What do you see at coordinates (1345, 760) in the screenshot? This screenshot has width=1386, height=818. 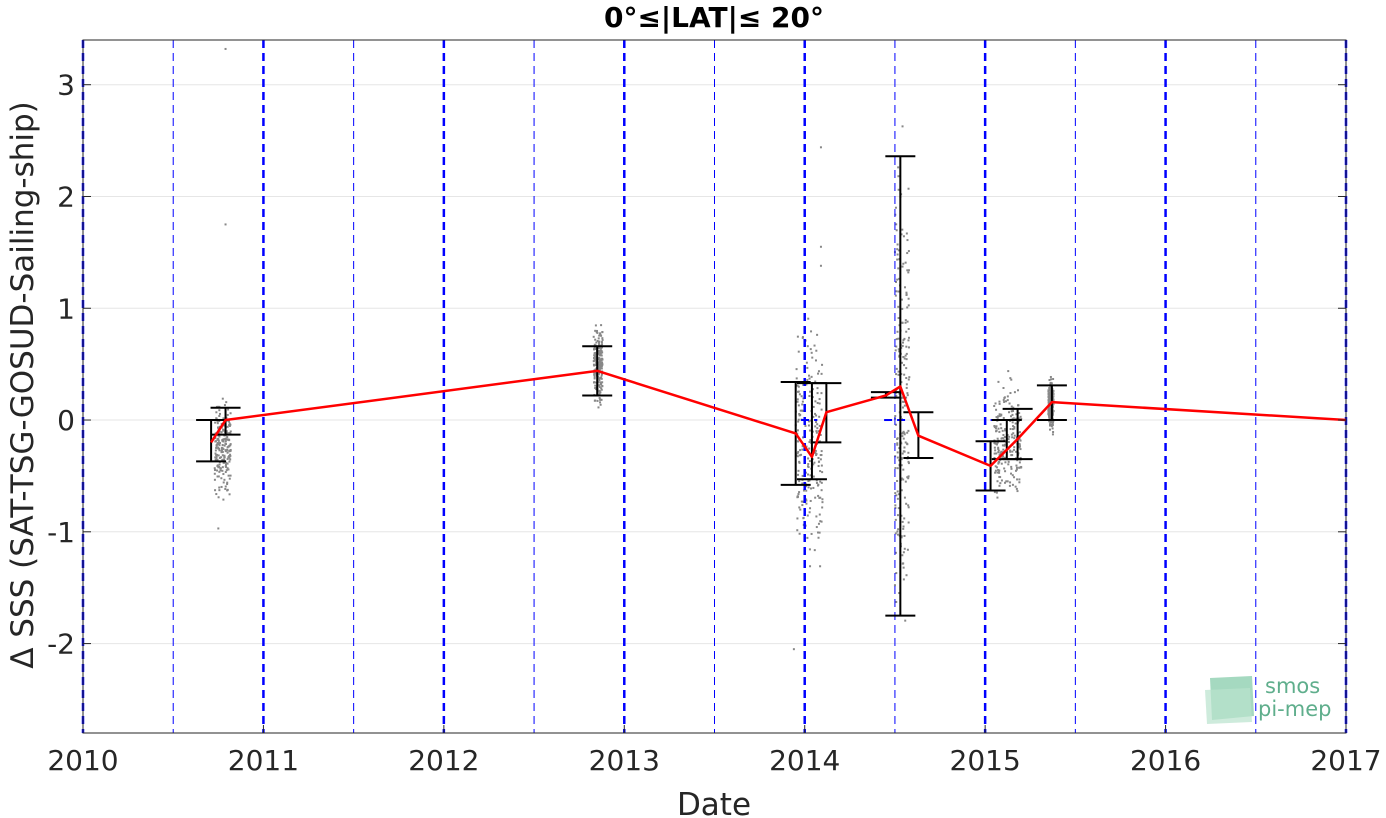 I see `x-tick-label: 2017` at bounding box center [1345, 760].